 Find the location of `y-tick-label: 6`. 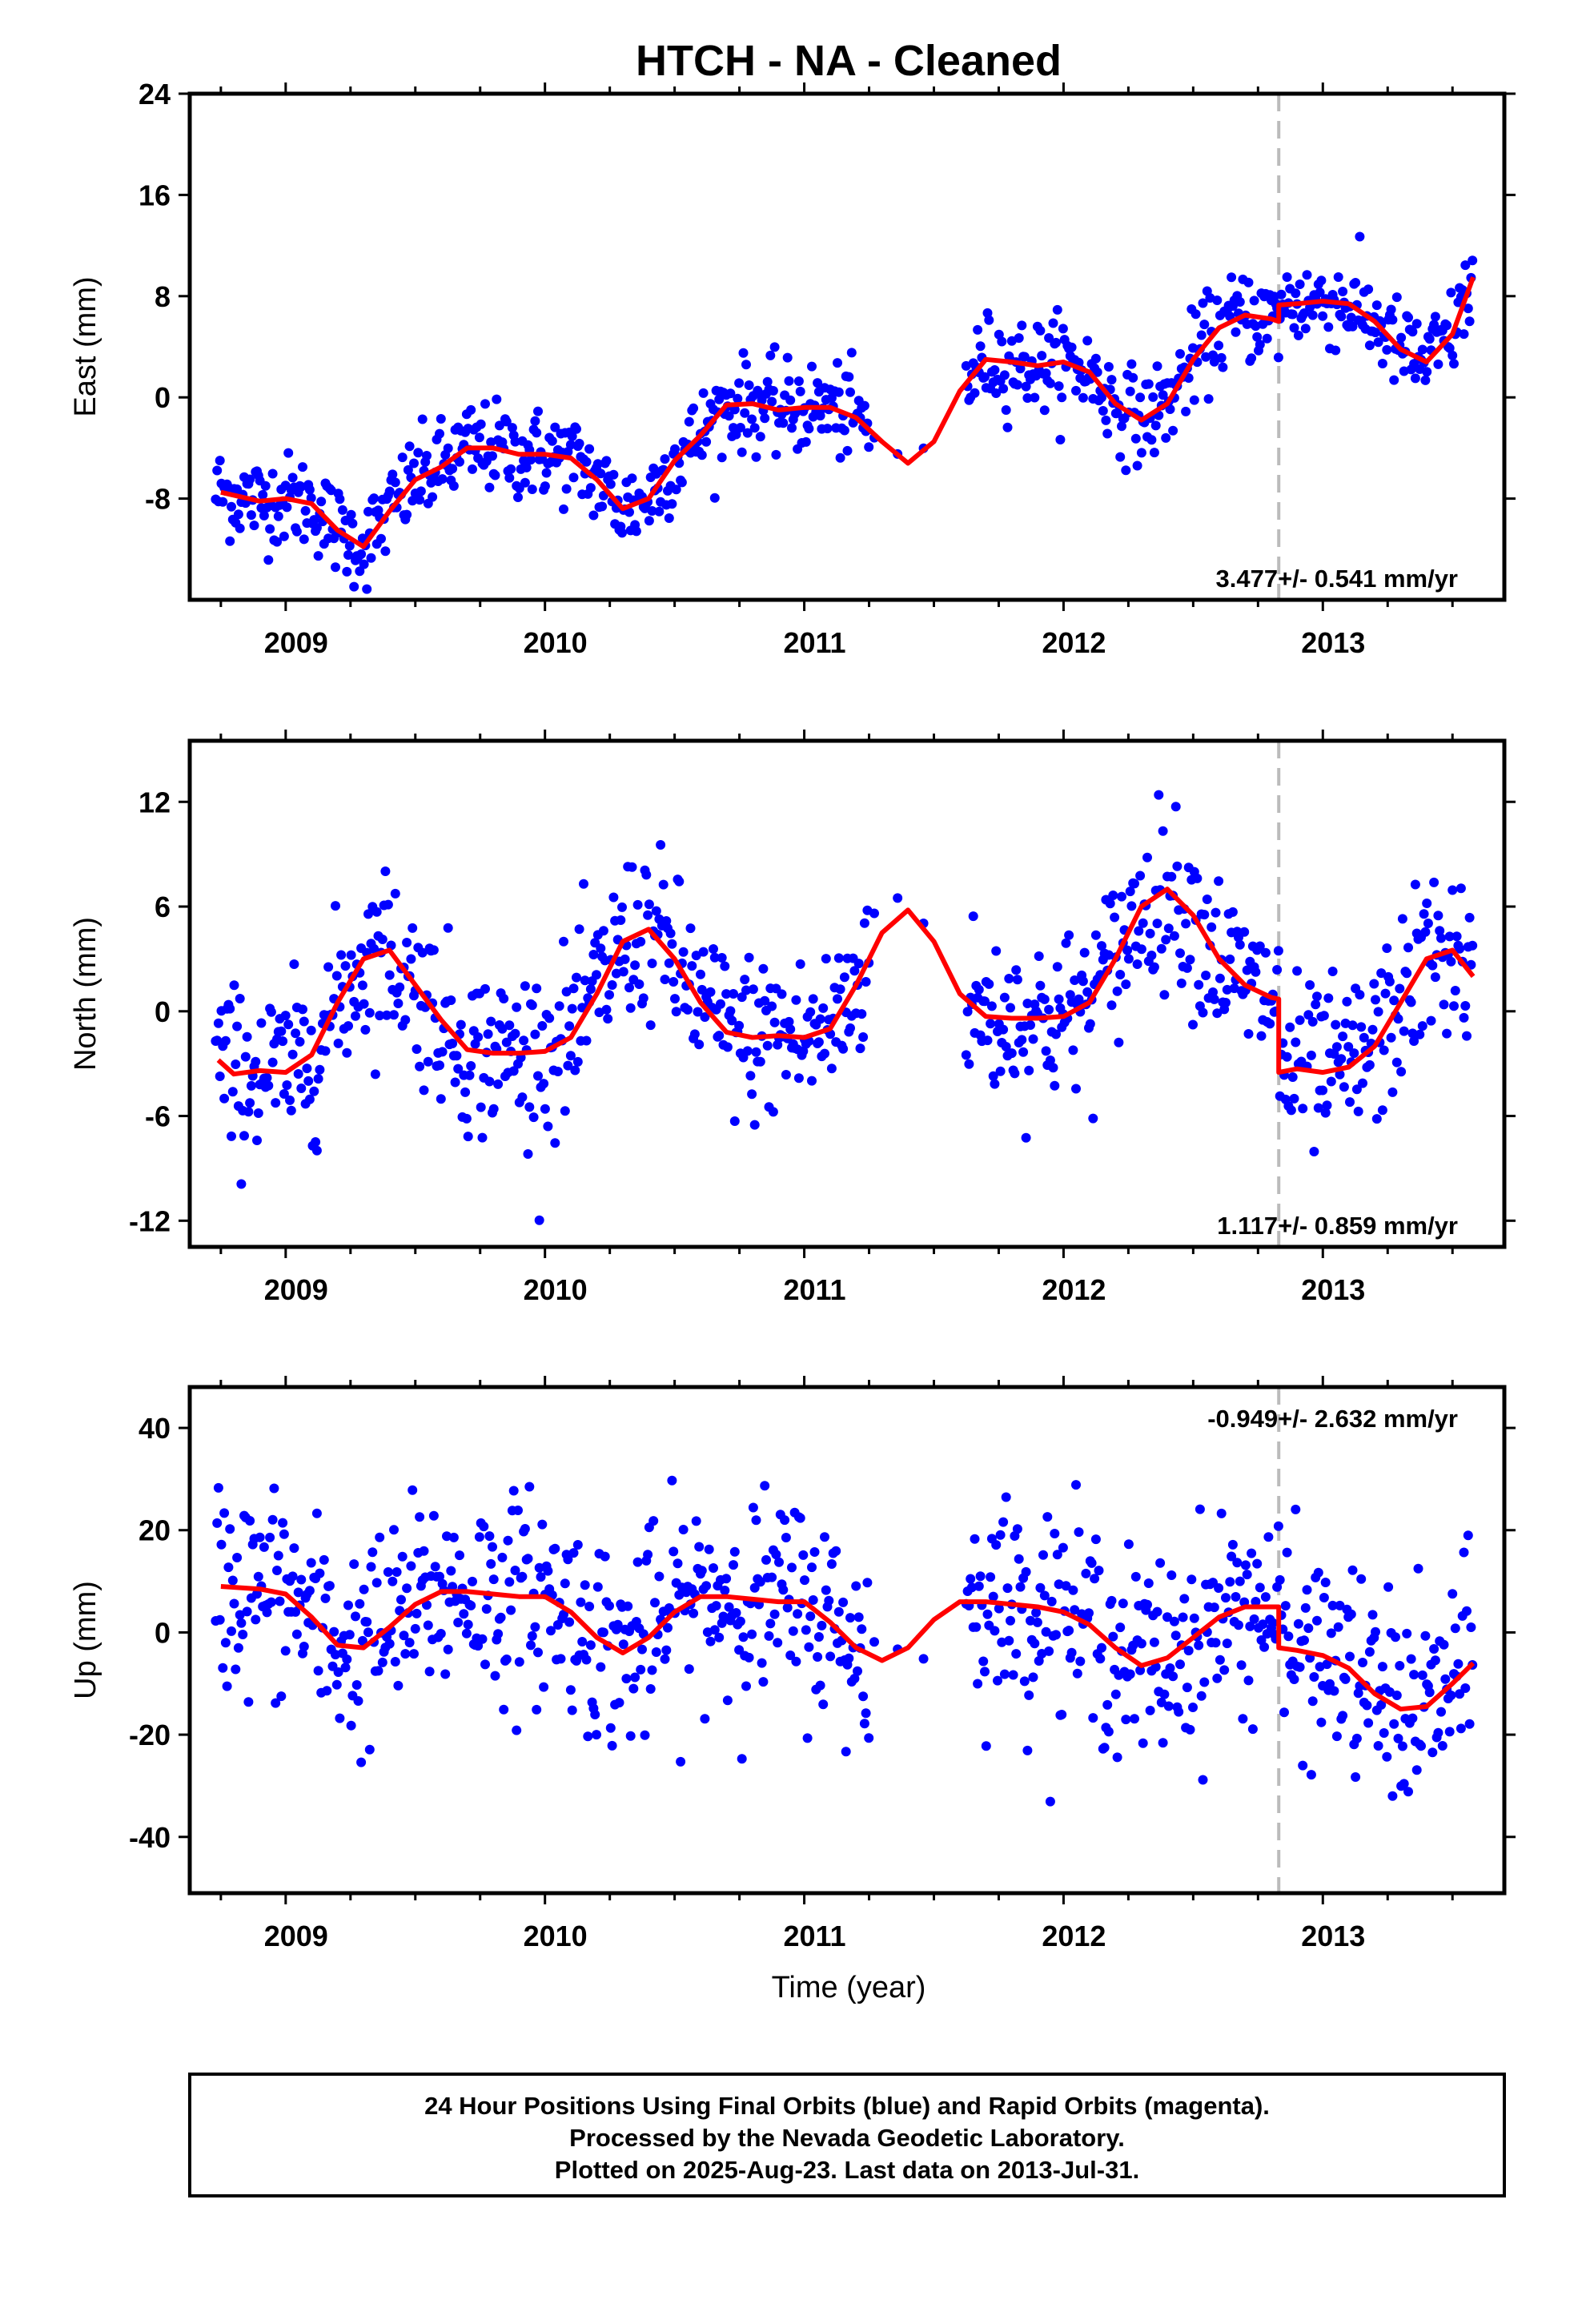

y-tick-label: 6 is located at coordinates (163, 907).